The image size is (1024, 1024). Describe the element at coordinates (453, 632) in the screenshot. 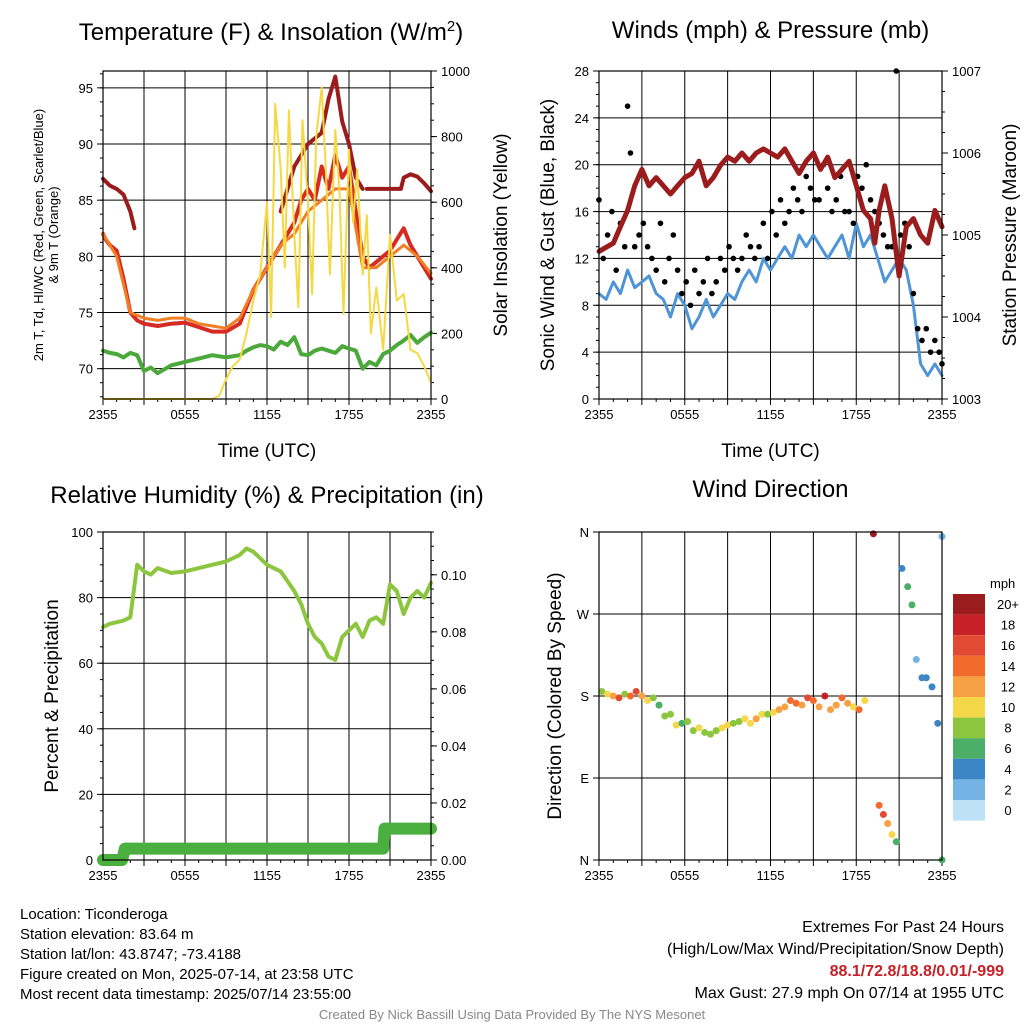

I see `y-right-tick-label: 0.08` at that location.